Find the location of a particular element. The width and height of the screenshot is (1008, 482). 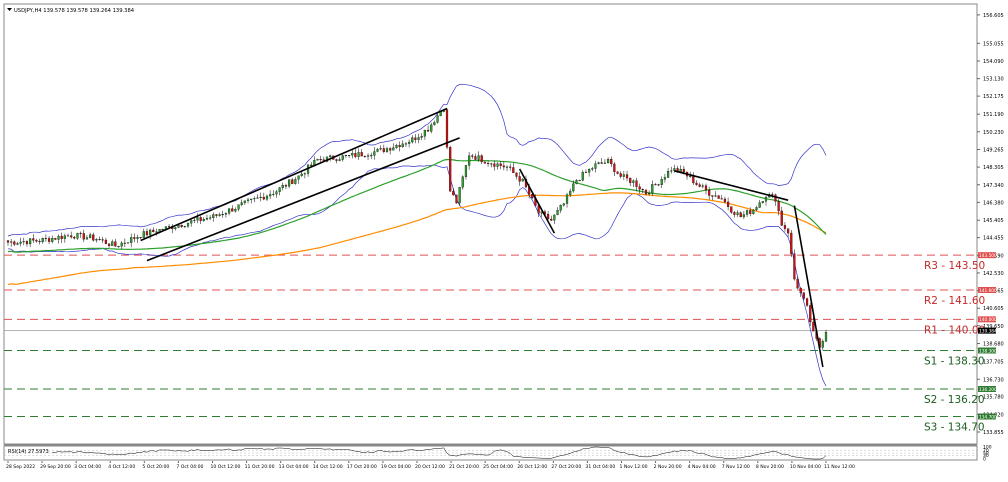

time-tick-label: 11 Oct 20:00 is located at coordinates (260, 467).